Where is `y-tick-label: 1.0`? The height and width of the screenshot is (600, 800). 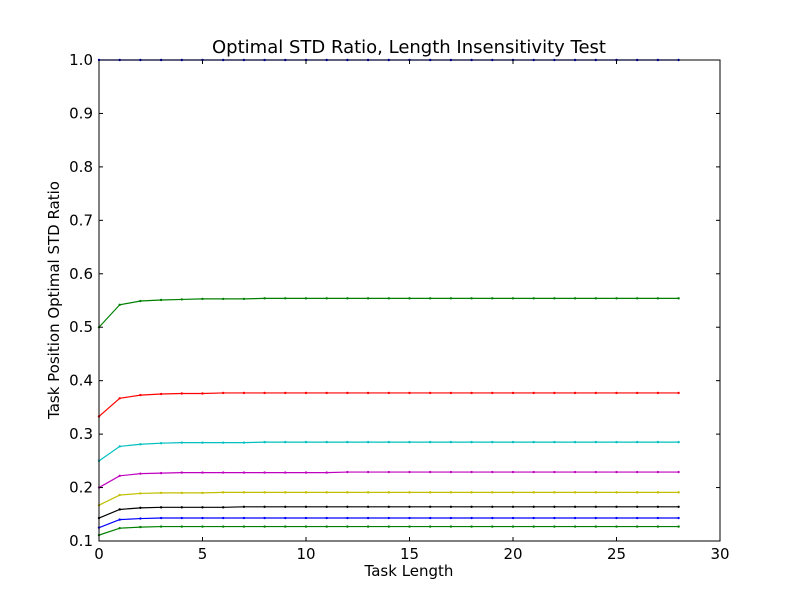
y-tick-label: 1.0 is located at coordinates (81, 60).